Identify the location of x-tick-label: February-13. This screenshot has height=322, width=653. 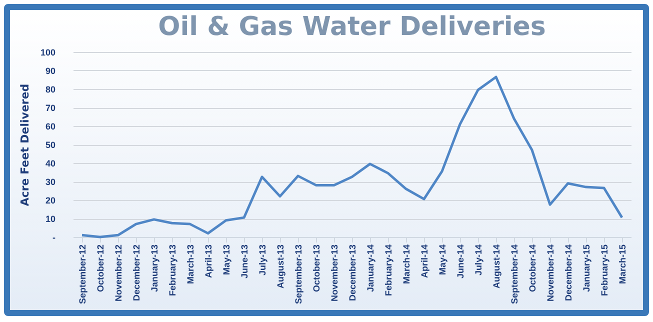
(173, 270).